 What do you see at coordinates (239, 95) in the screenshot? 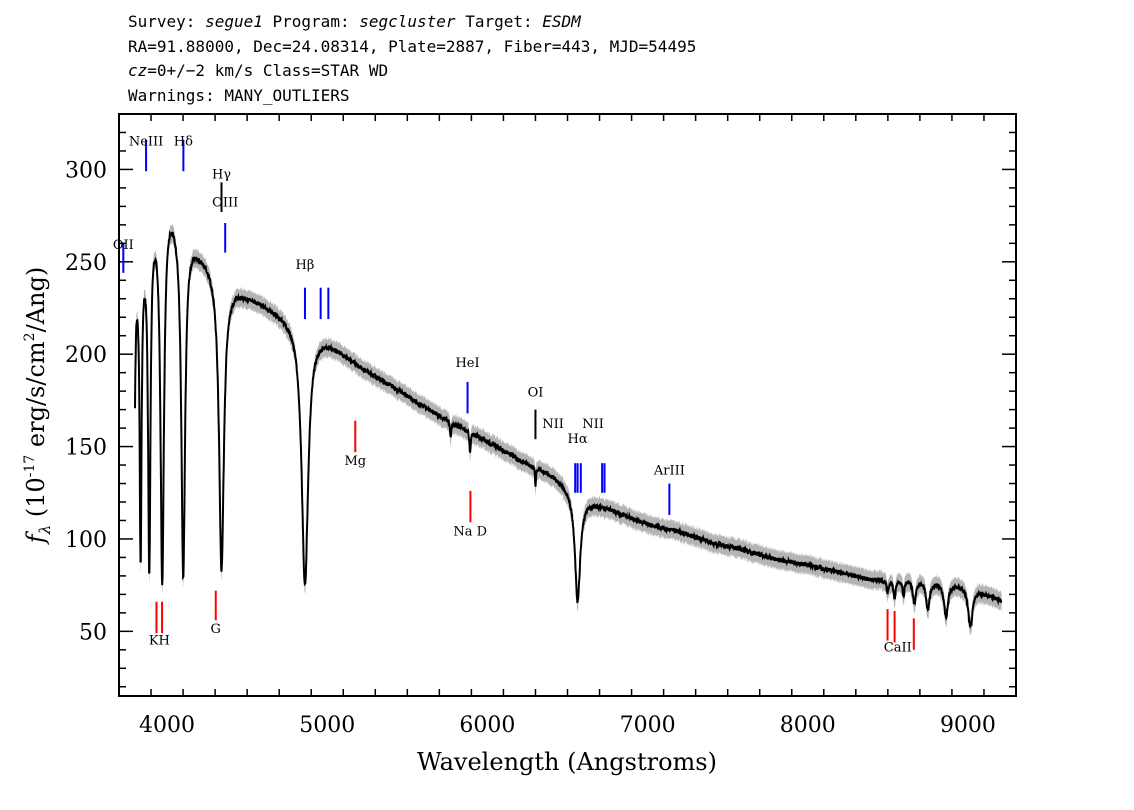
I see `header-line-4: Warnings: MANY_OUTLIERS` at bounding box center [239, 95].